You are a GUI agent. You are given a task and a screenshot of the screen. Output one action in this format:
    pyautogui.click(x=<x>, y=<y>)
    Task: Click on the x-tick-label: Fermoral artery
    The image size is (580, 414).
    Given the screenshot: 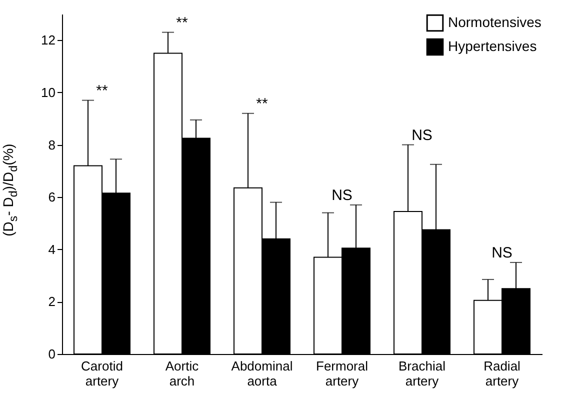 What is the action you would take?
    pyautogui.click(x=342, y=373)
    